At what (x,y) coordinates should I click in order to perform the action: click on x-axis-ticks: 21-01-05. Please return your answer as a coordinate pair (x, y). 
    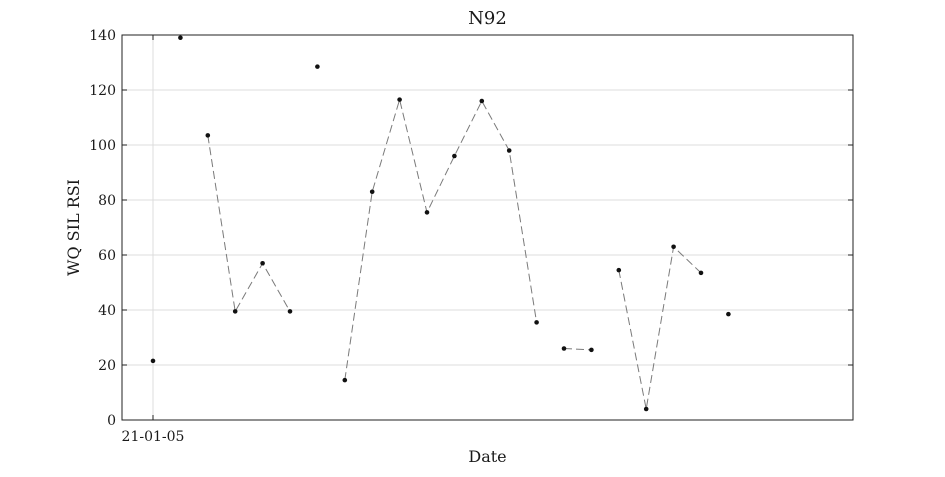
    Looking at the image, I should click on (153, 240).